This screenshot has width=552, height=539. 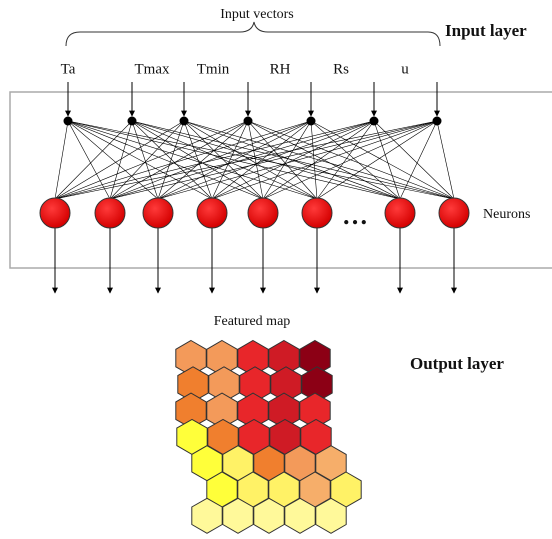 What do you see at coordinates (252, 321) in the screenshot?
I see `featured-map-label: Featured map` at bounding box center [252, 321].